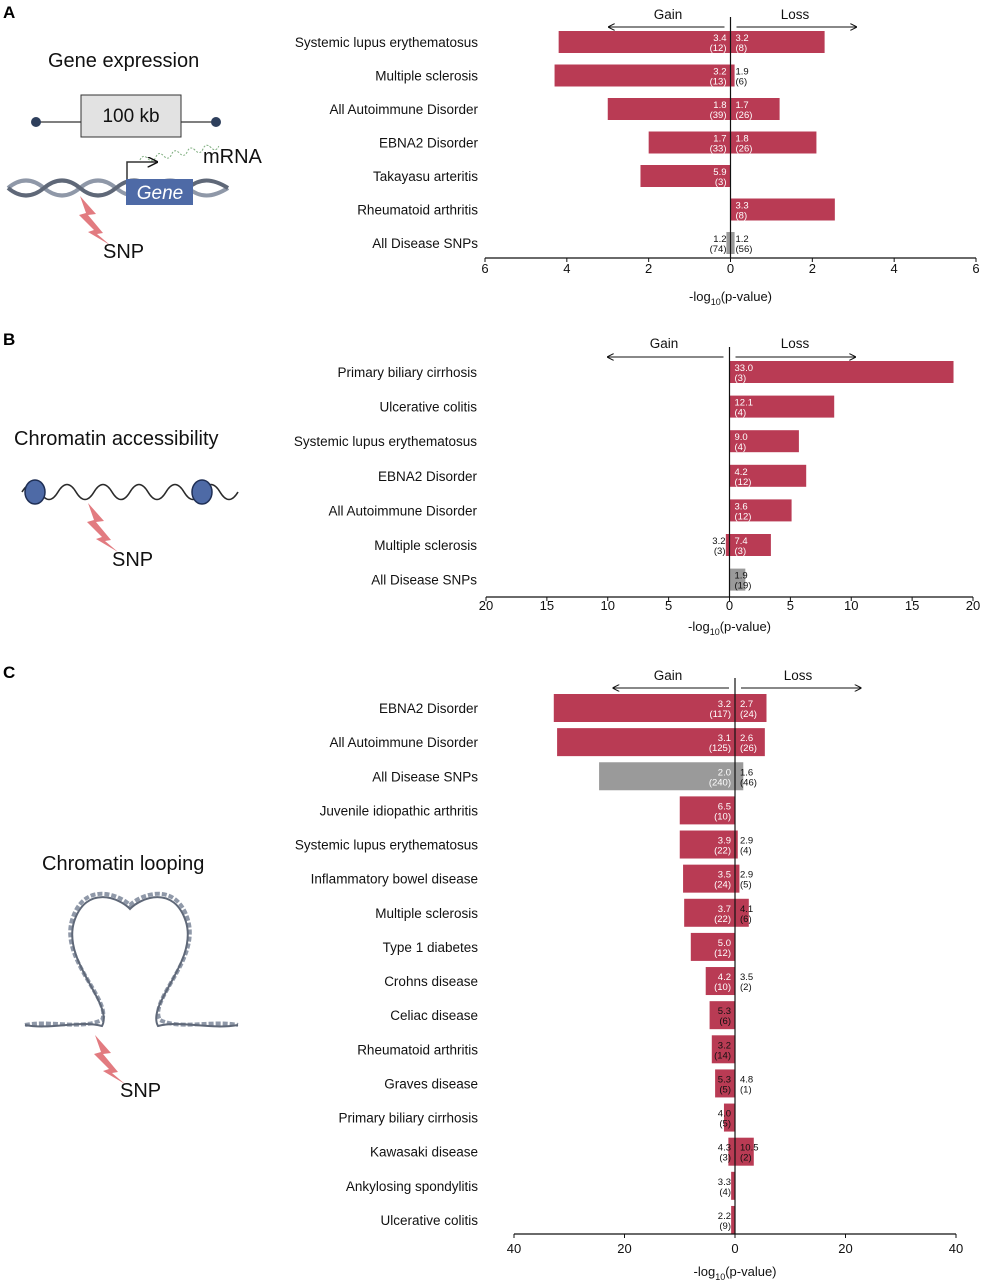 The height and width of the screenshot is (1280, 981). What do you see at coordinates (399, 810) in the screenshot?
I see `category-label: Juvenile idiopathic arthritis` at bounding box center [399, 810].